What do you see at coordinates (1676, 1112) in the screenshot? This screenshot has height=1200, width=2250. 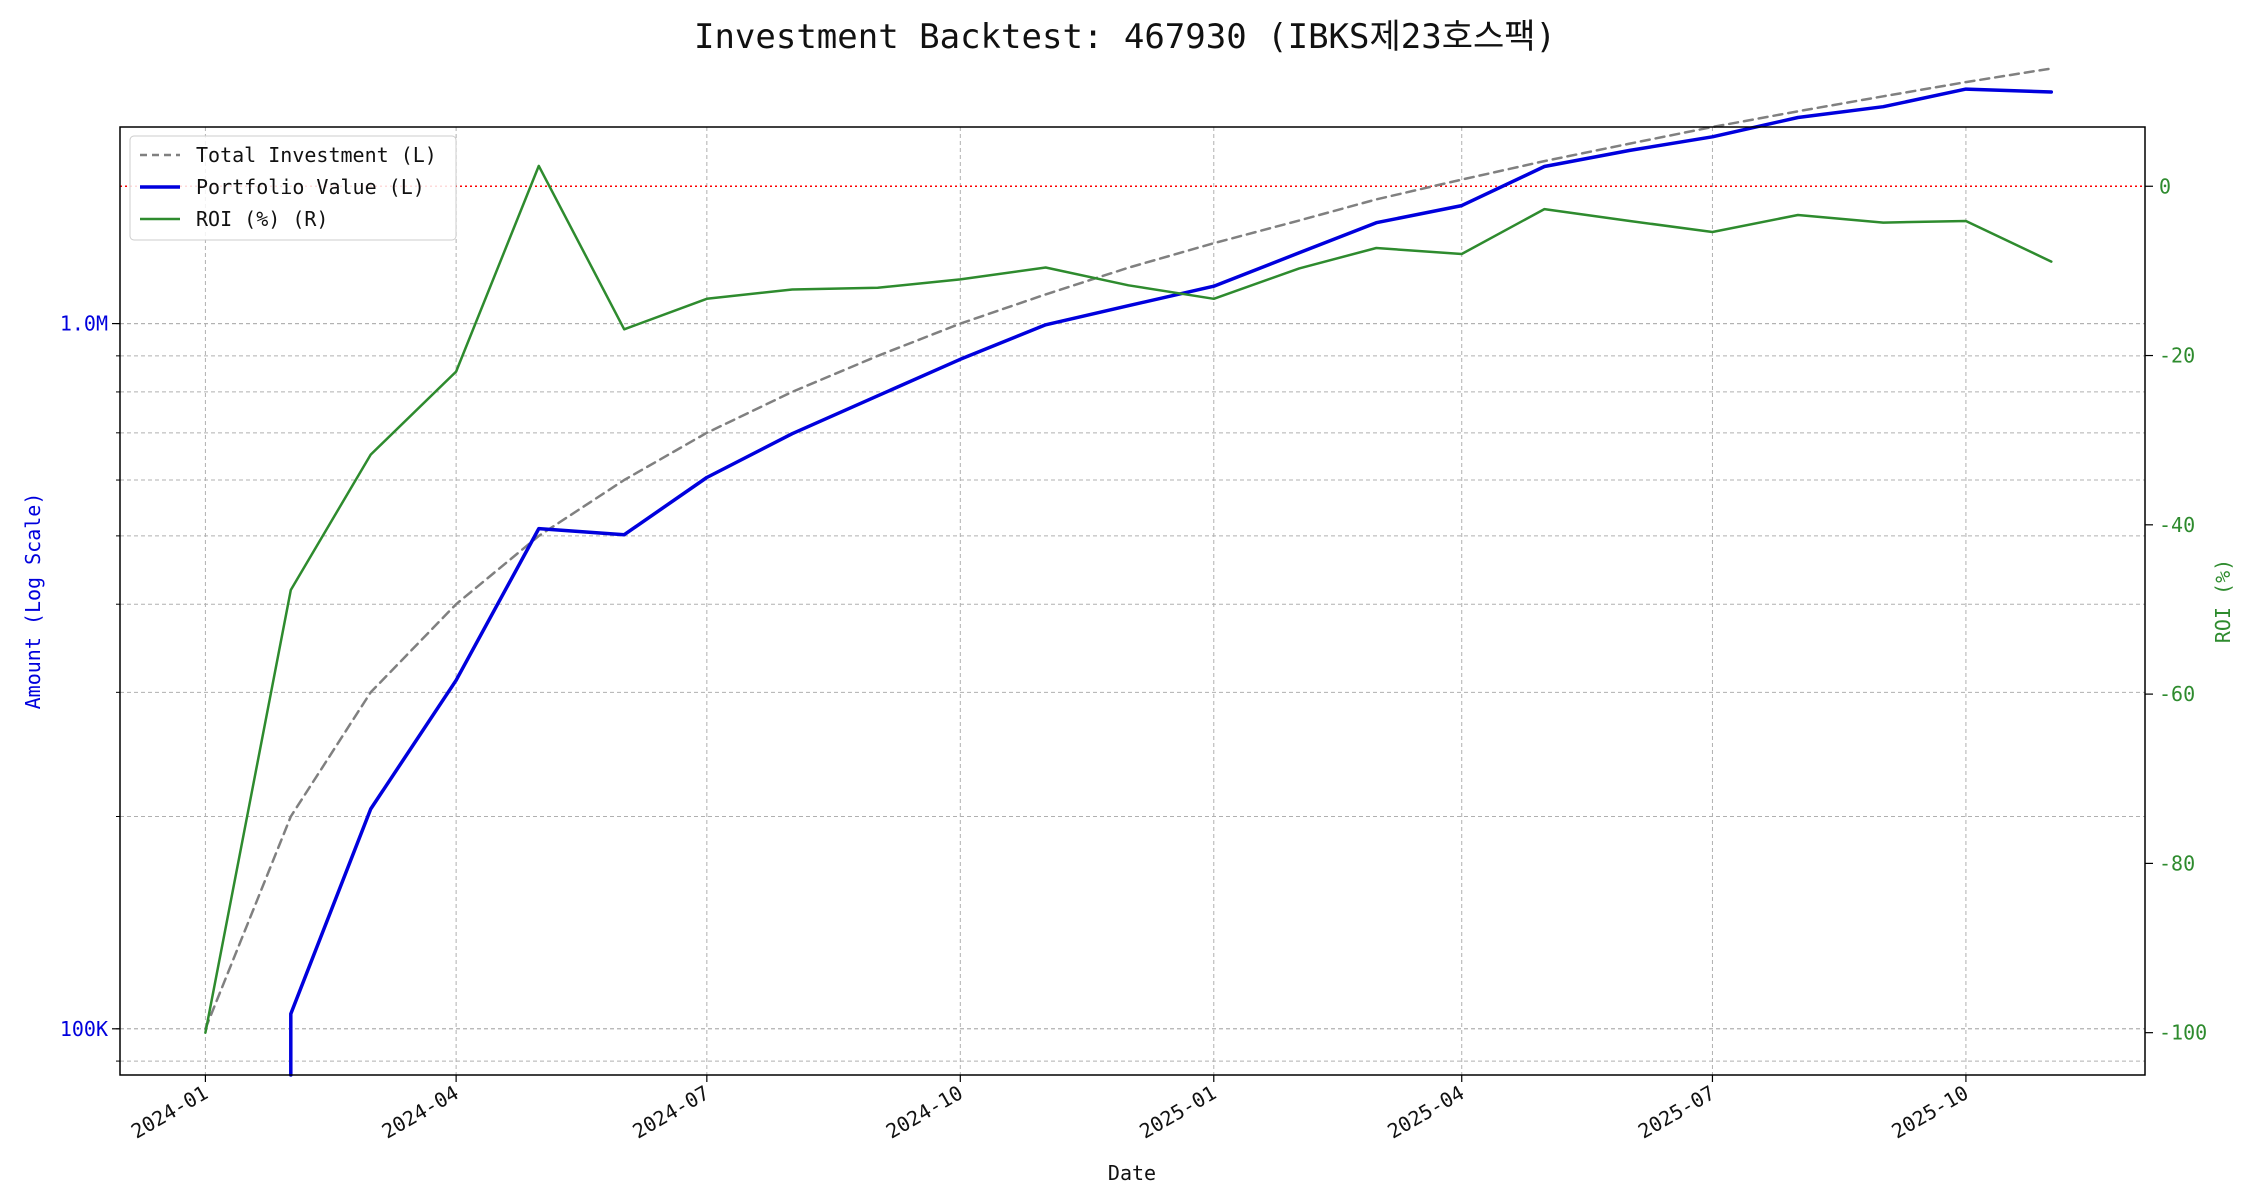 I see `x-tick-label: 2025-07` at bounding box center [1676, 1112].